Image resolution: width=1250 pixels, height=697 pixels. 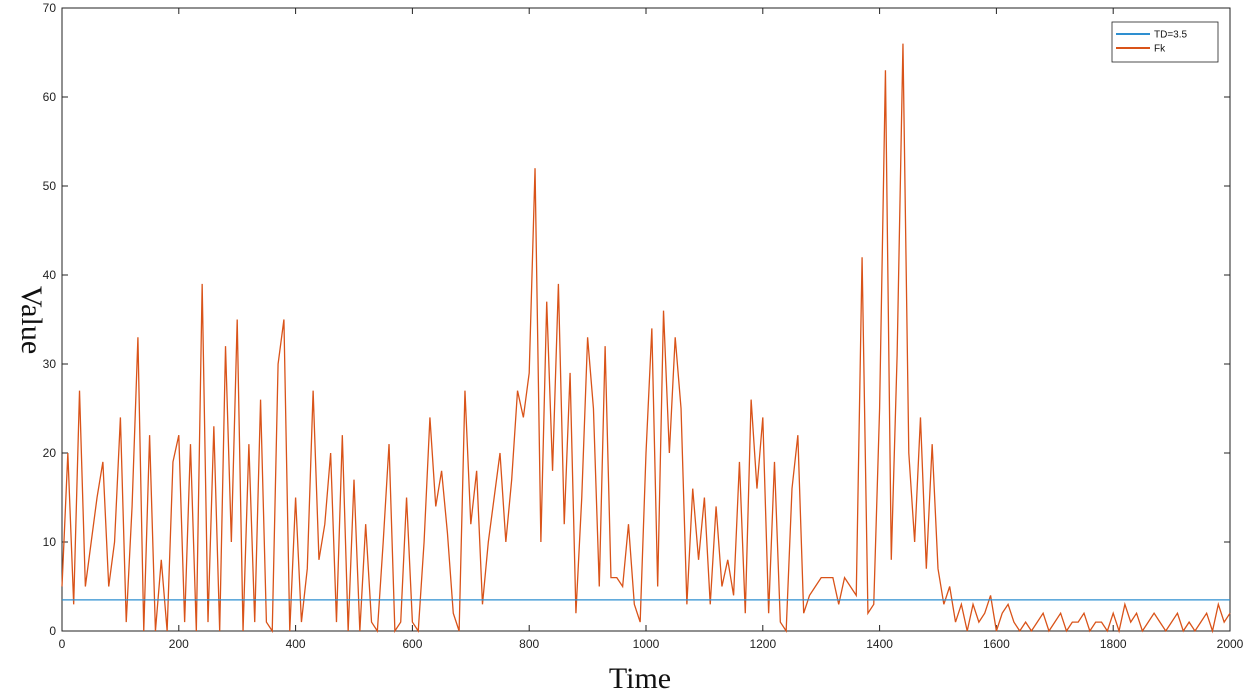 What do you see at coordinates (50, 364) in the screenshot?
I see `y-tick-label: 30` at bounding box center [50, 364].